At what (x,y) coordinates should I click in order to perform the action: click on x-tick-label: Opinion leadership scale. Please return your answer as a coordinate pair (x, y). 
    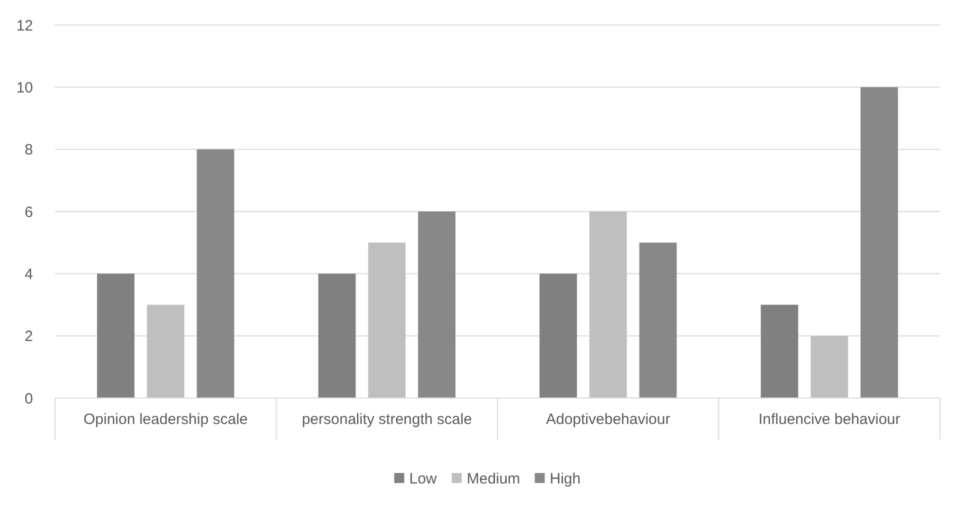
    Looking at the image, I should click on (165, 419).